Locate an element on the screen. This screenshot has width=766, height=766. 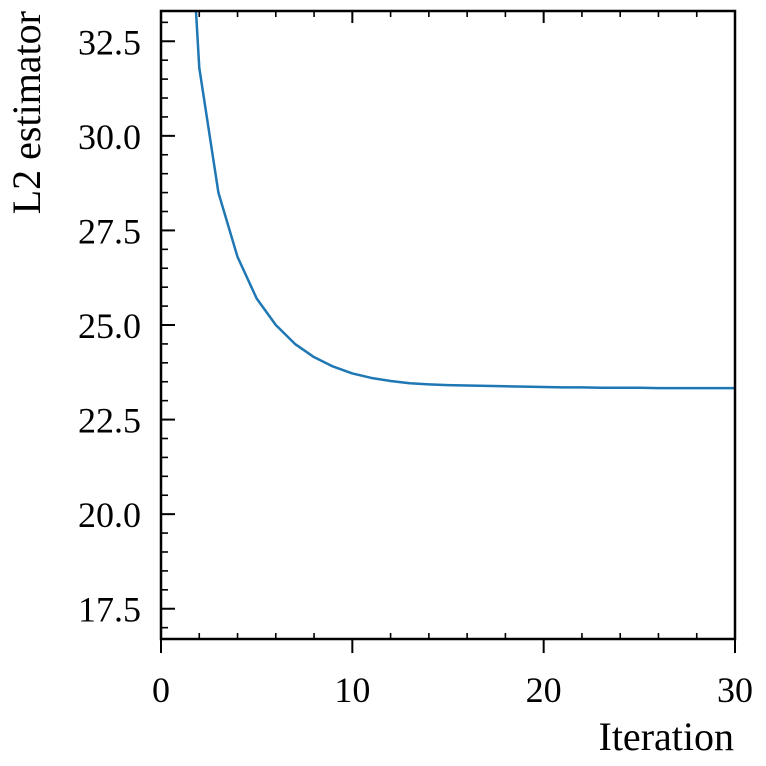
x-tick-label: 10 is located at coordinates (352, 690).